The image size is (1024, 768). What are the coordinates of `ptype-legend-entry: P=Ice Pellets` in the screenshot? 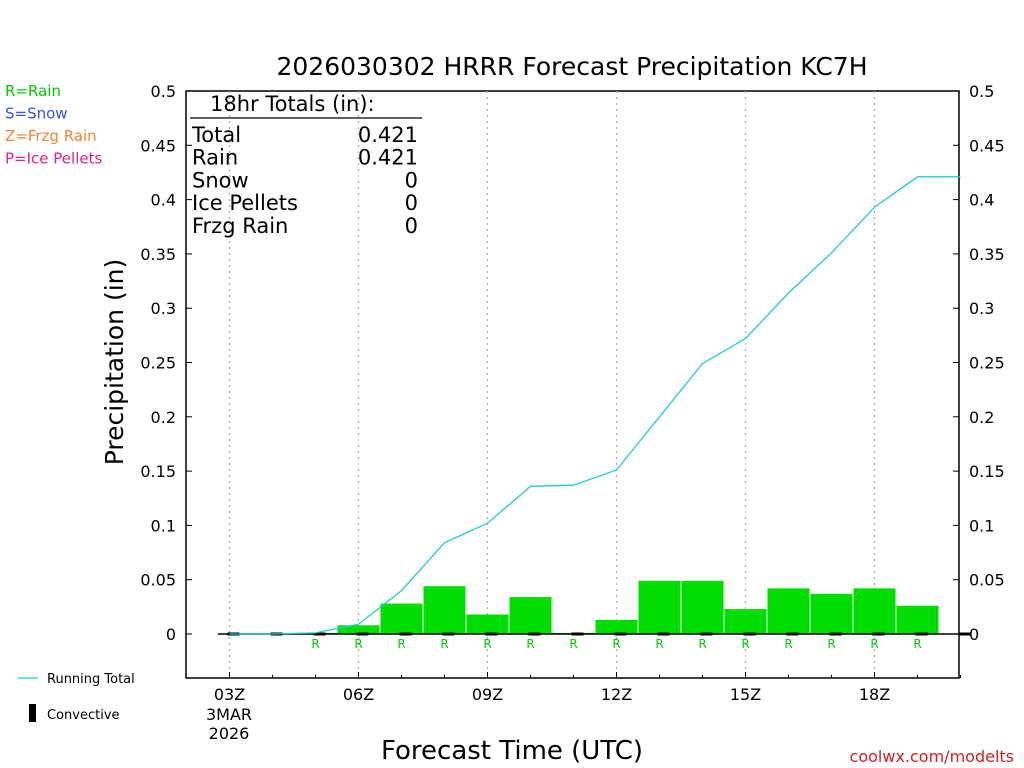 It's located at (53, 159).